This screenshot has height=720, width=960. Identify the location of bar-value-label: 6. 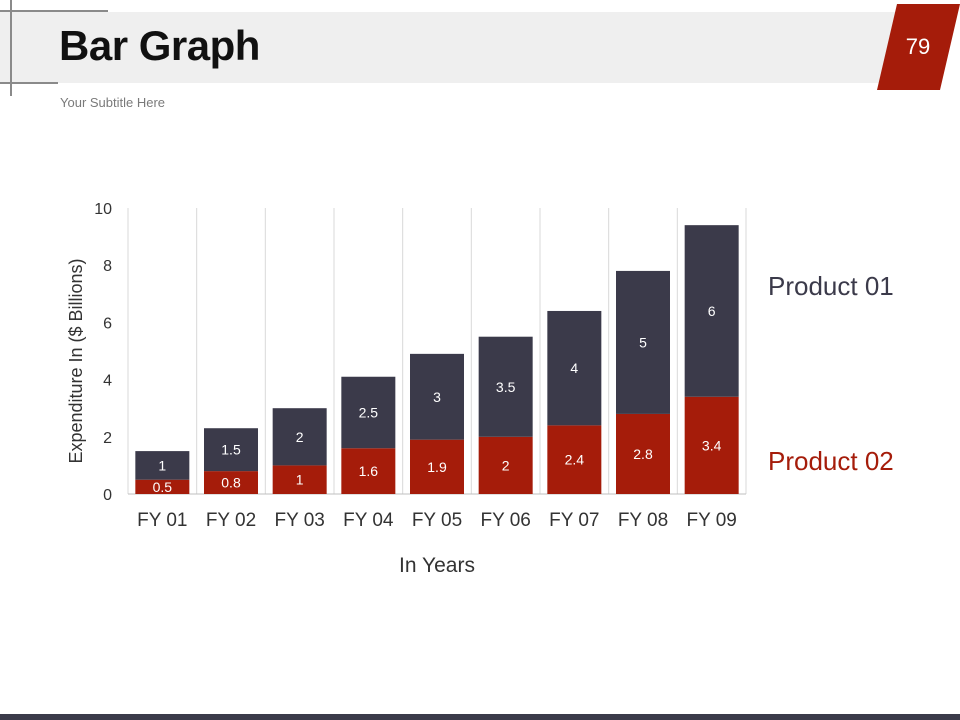
(712, 311).